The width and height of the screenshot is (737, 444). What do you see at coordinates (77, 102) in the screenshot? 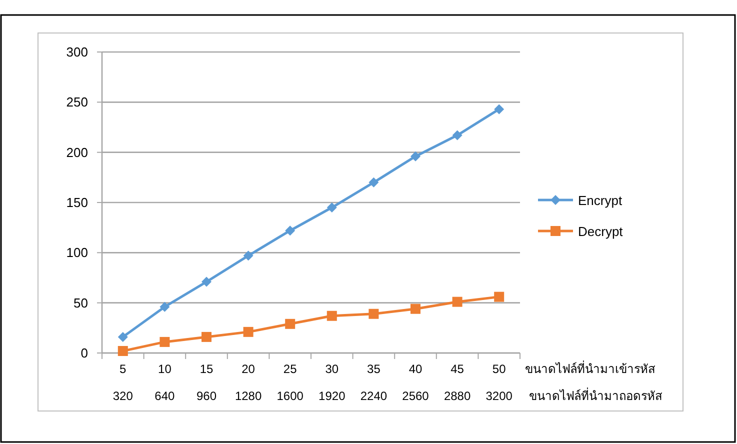
I see `y-tick-label: 250` at bounding box center [77, 102].